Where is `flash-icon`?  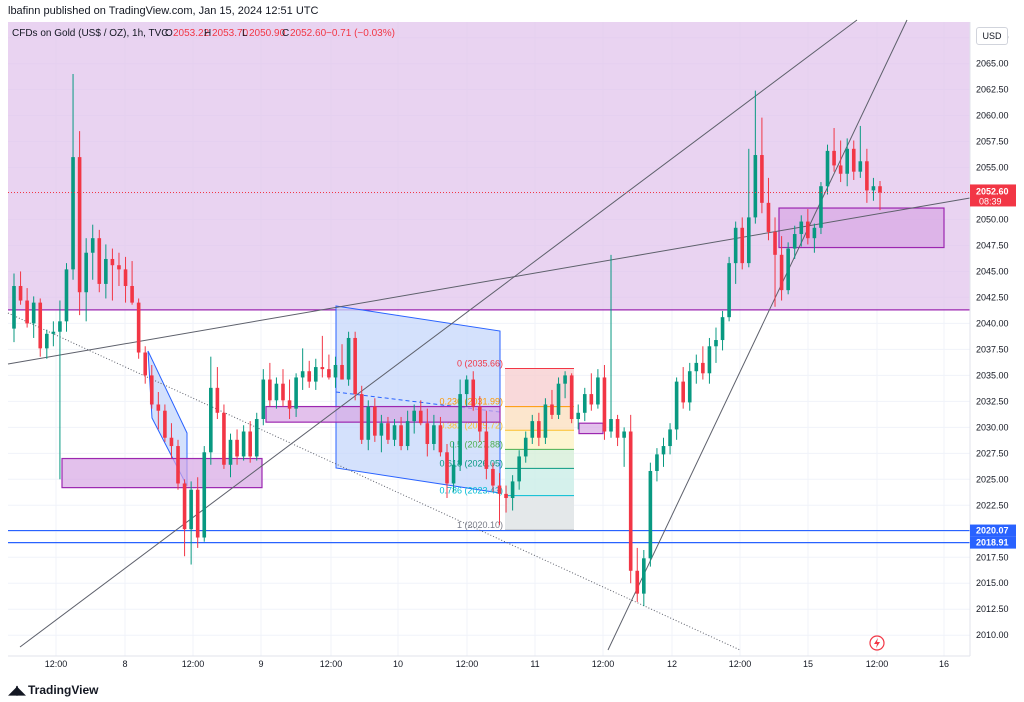 flash-icon is located at coordinates (877, 643).